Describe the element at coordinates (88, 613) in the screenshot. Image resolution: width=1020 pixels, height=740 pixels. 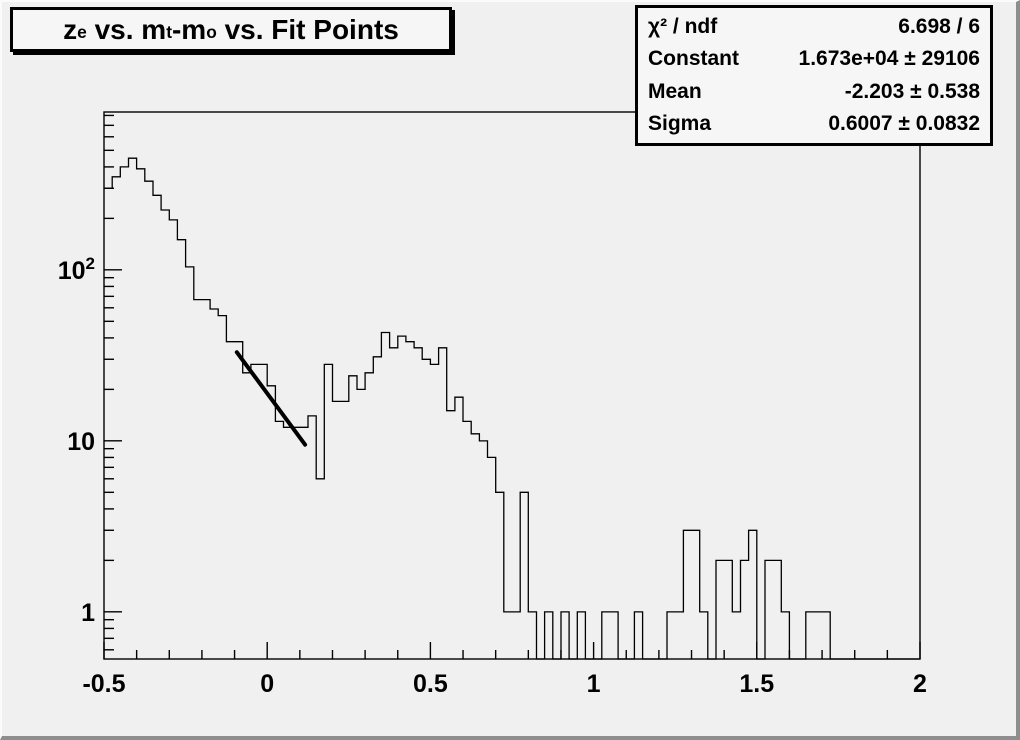
I see `y-axis-label: 1` at that location.